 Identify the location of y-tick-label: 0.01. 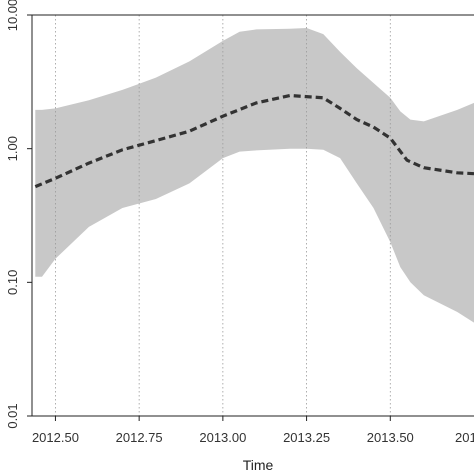
(12, 415).